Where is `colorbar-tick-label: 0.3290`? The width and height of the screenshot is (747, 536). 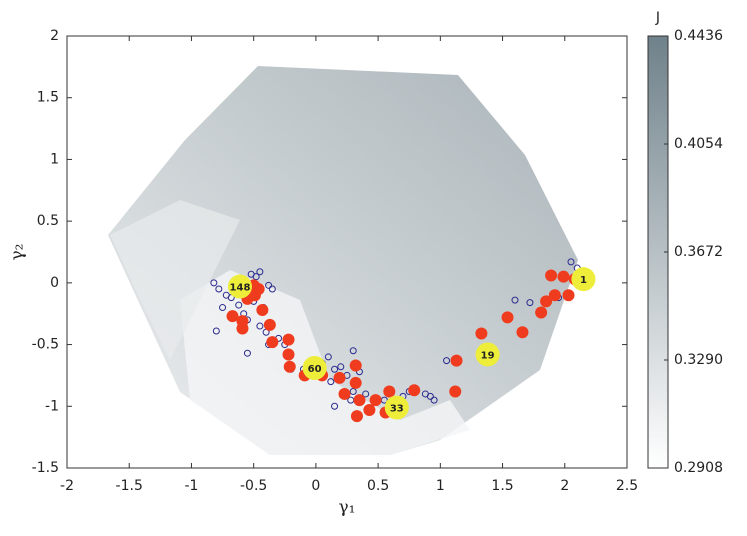 colorbar-tick-label: 0.3290 is located at coordinates (698, 360).